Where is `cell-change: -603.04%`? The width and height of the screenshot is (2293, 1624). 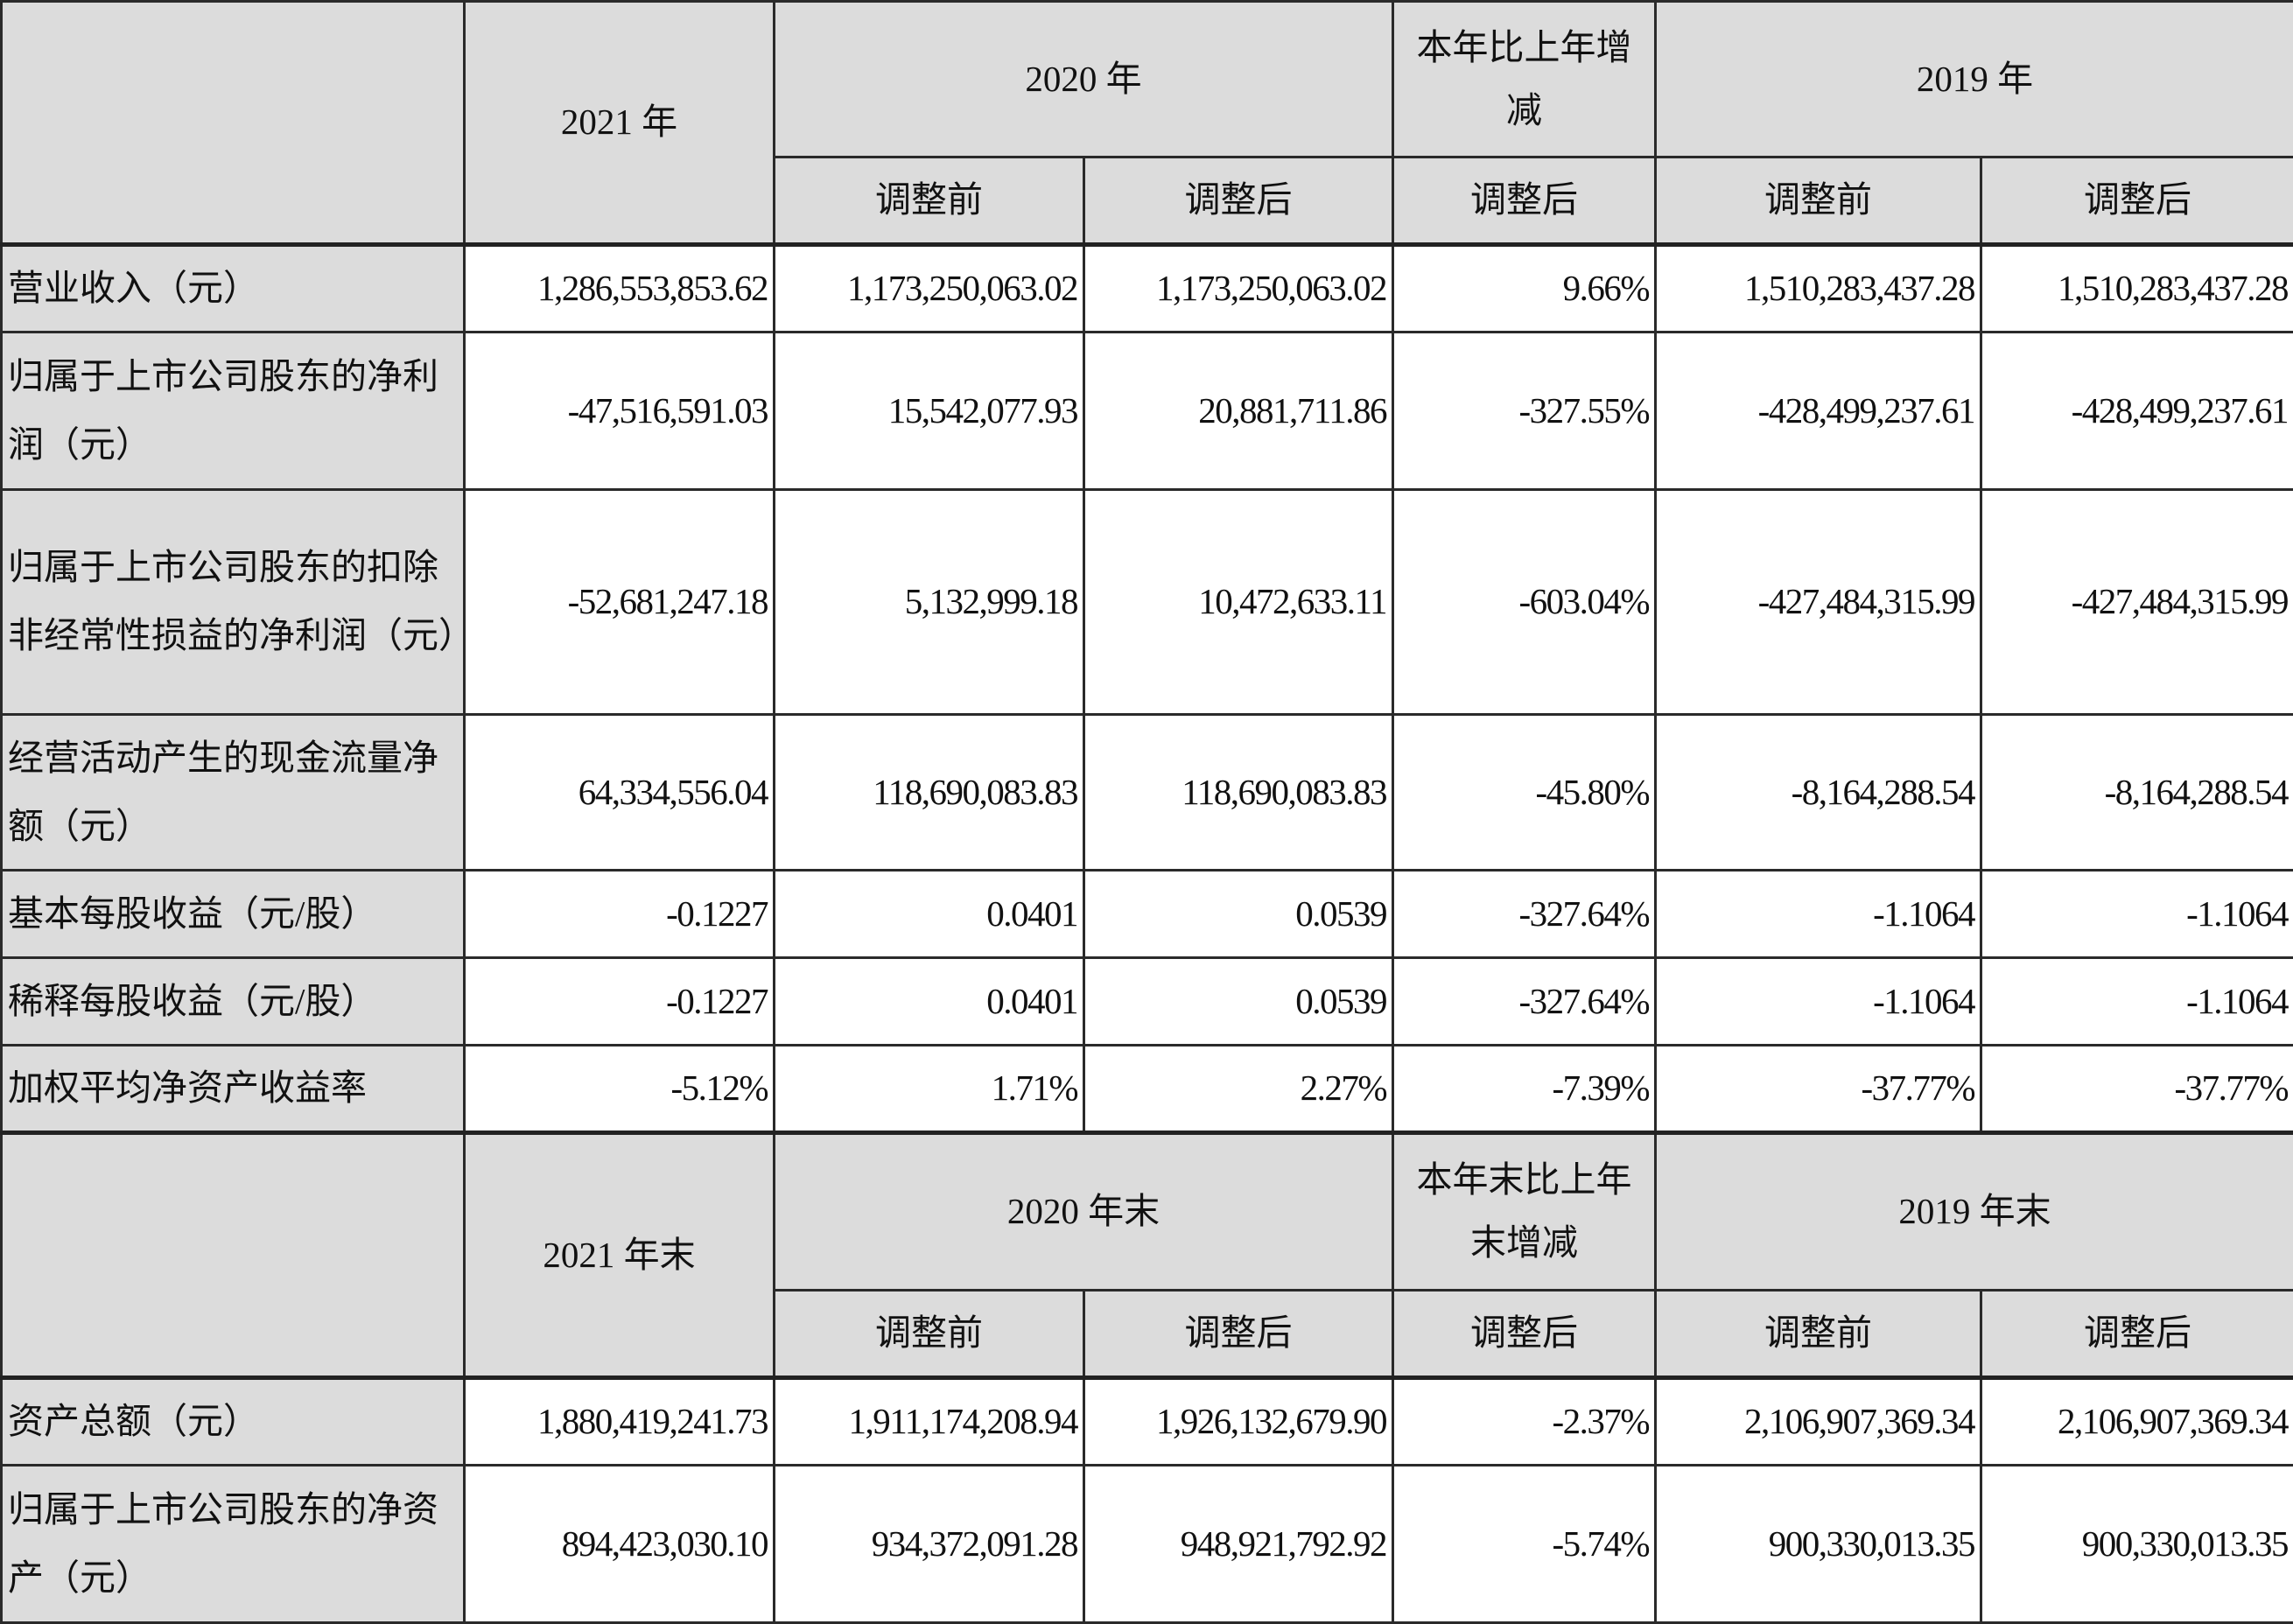
cell-change: -603.04% is located at coordinates (1524, 602).